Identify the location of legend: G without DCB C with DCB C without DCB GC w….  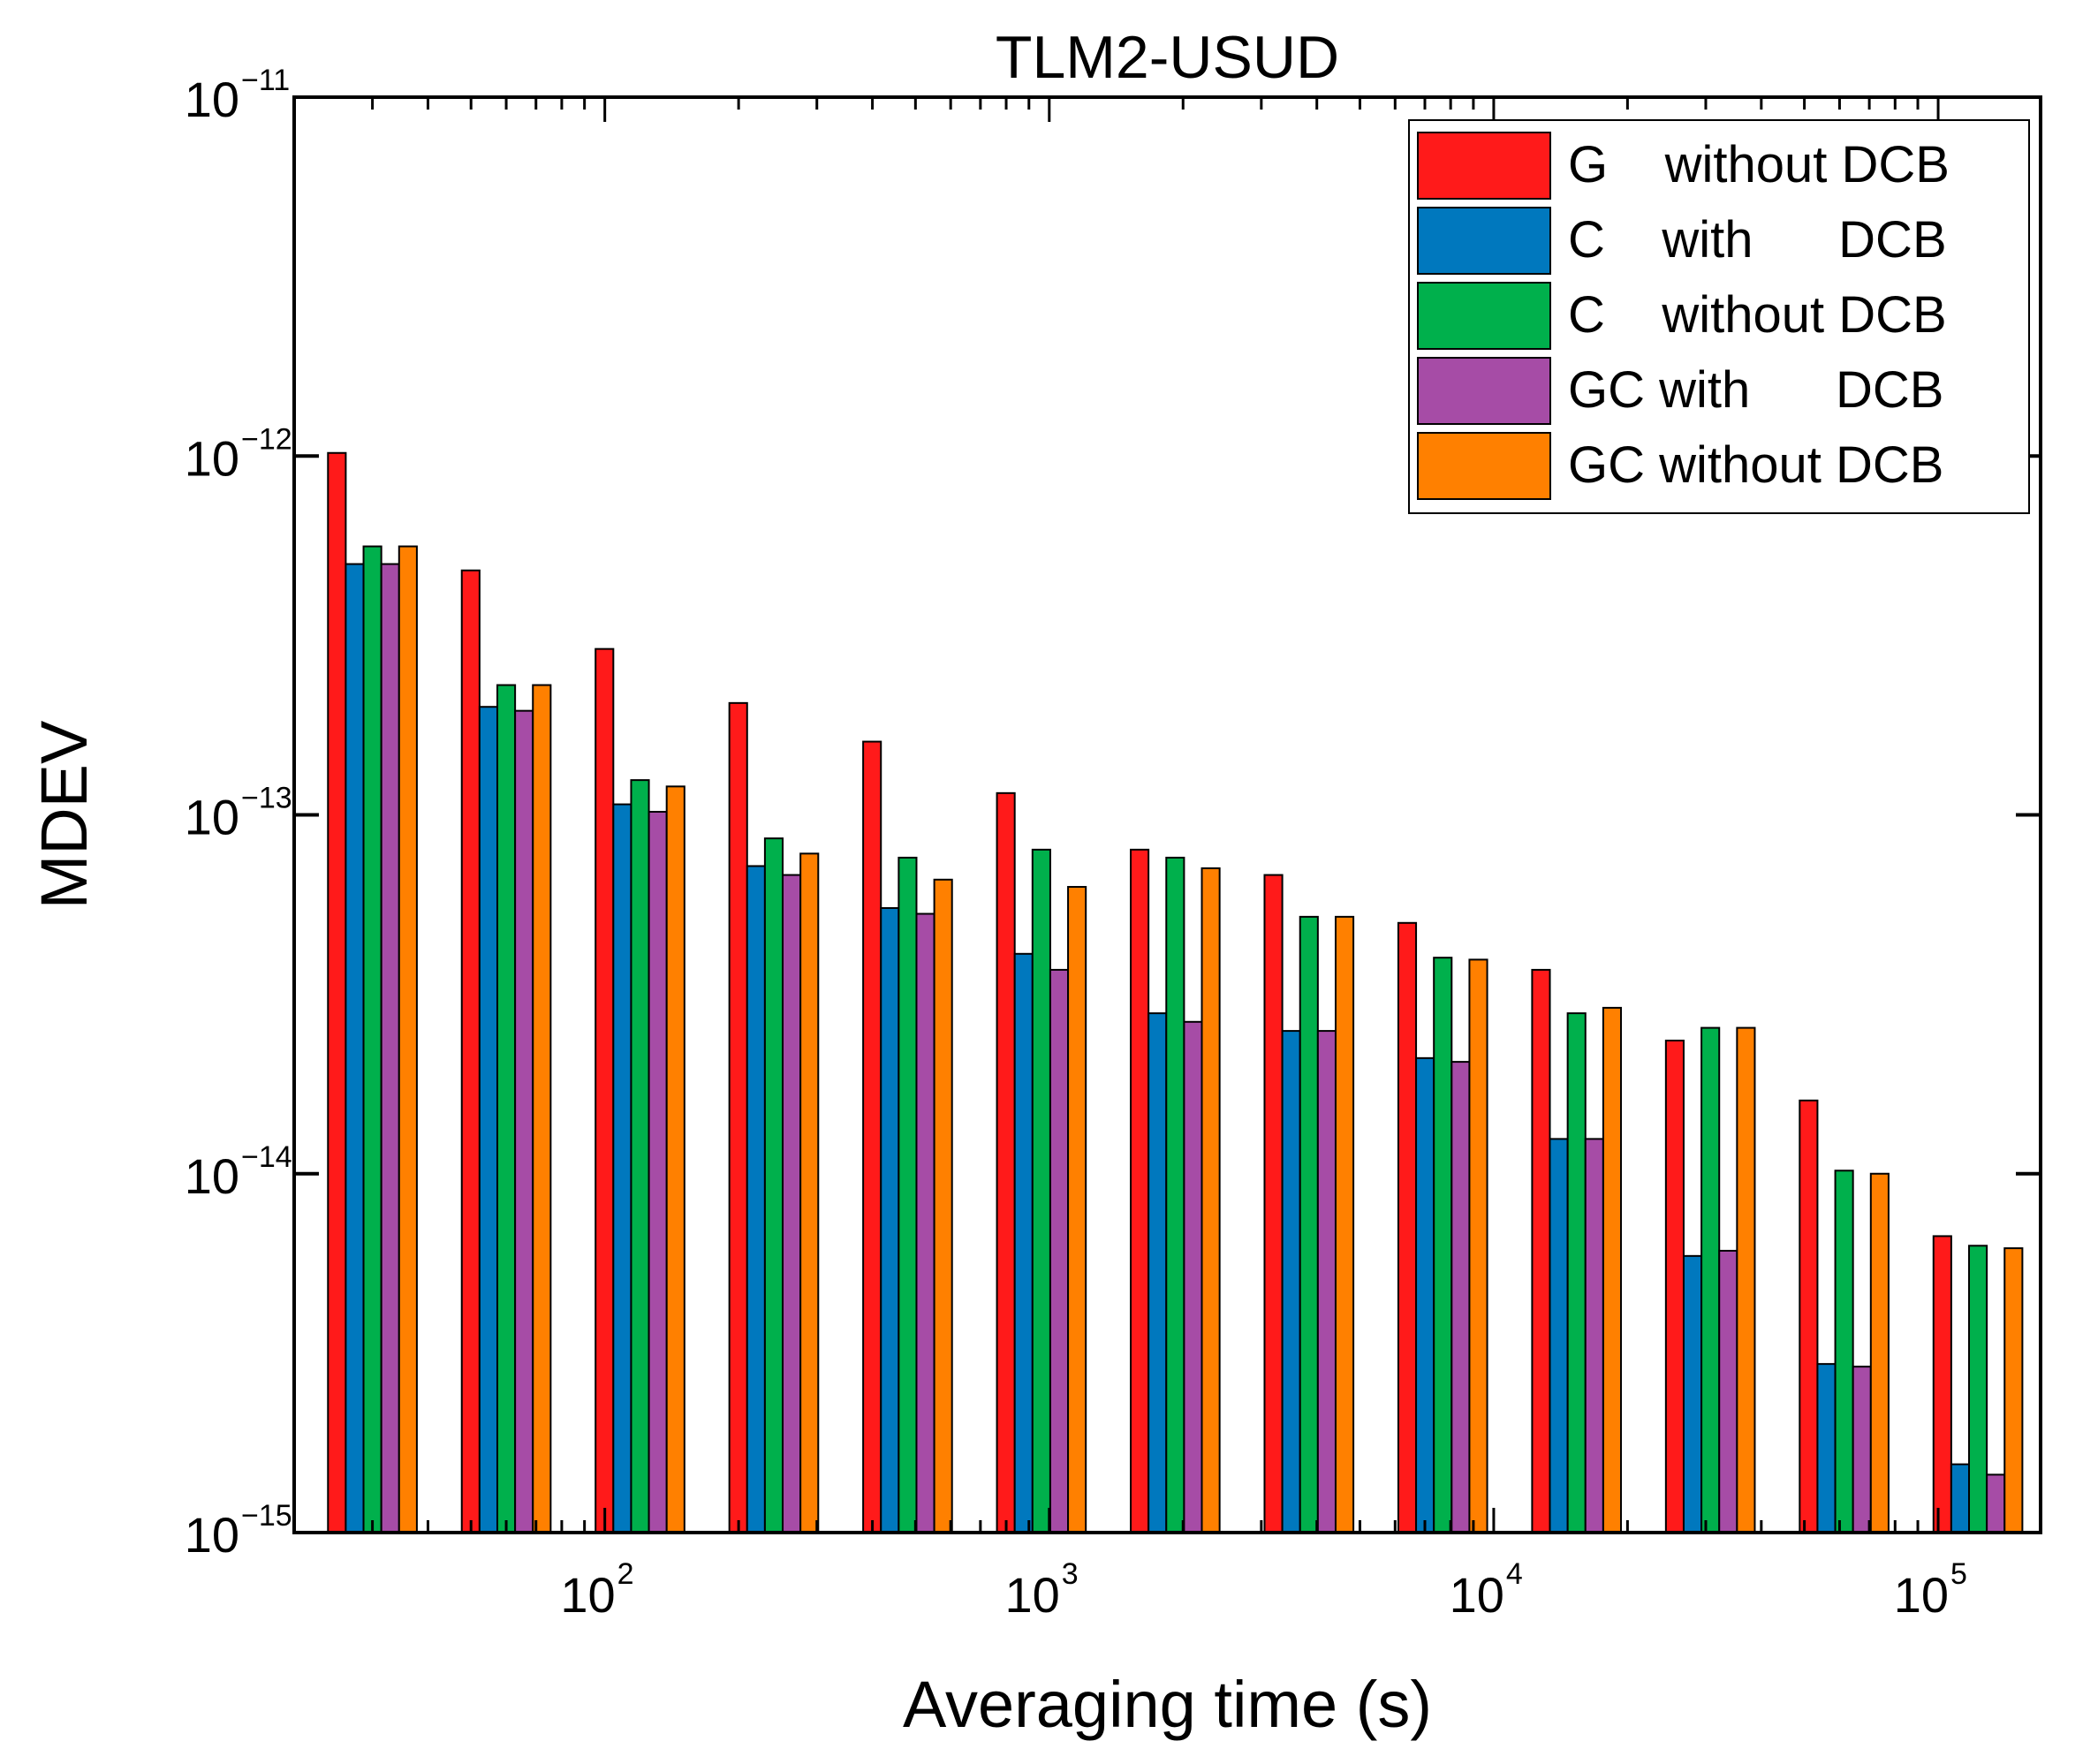
(1719, 316).